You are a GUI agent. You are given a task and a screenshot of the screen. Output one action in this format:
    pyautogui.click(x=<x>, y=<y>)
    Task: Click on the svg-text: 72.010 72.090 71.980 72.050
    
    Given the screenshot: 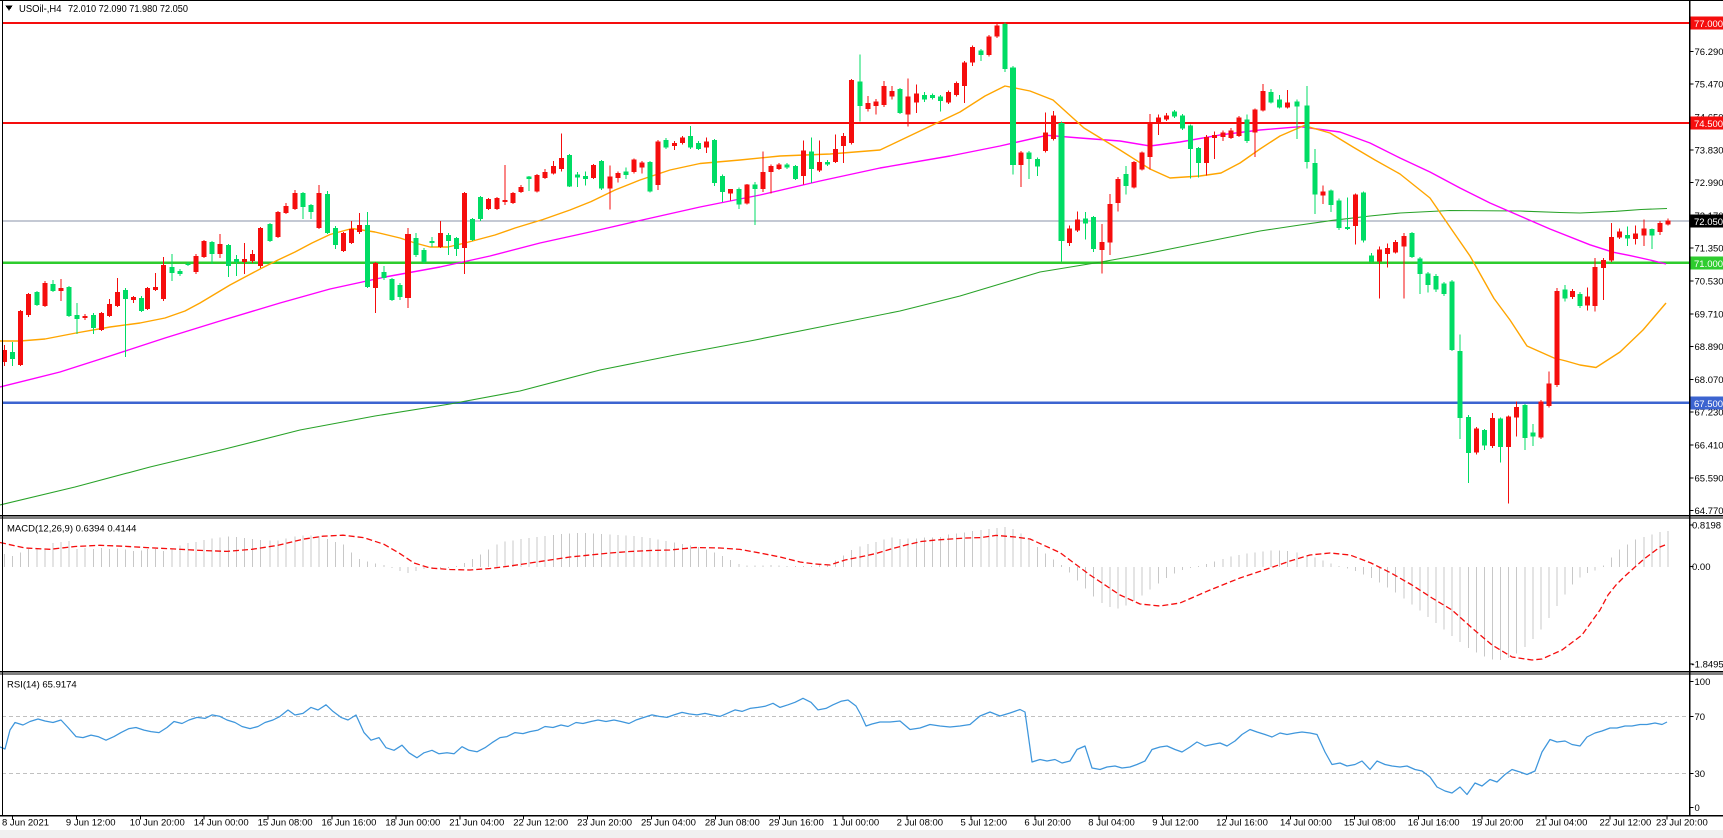 What is the action you would take?
    pyautogui.click(x=128, y=9)
    